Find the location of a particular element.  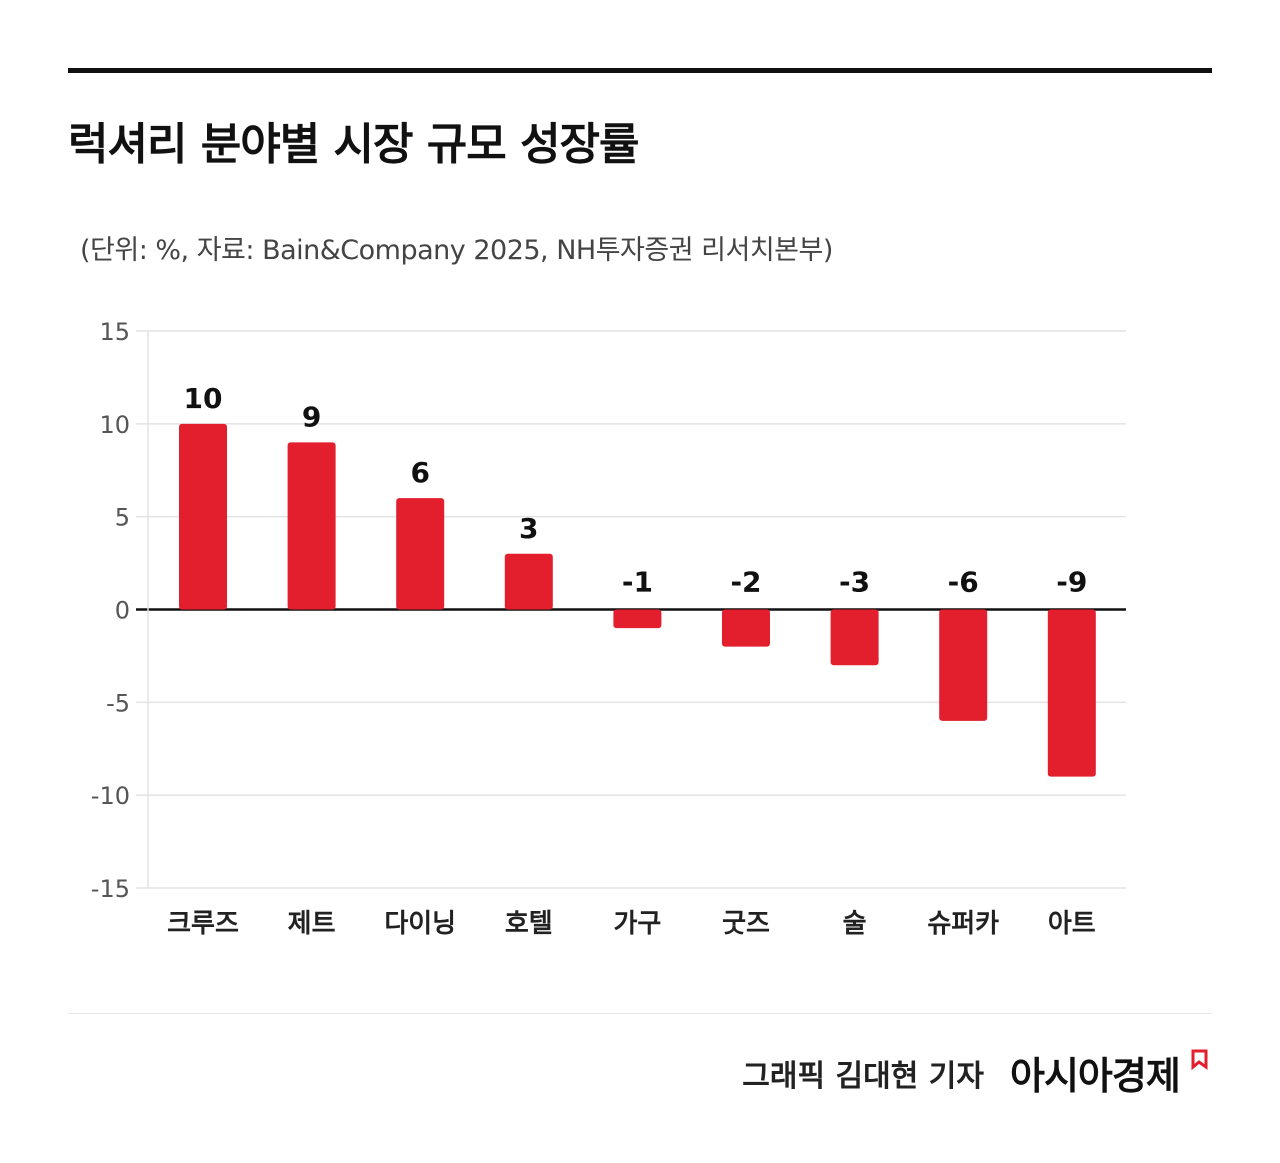

y-tick-label: -15 is located at coordinates (110, 889).